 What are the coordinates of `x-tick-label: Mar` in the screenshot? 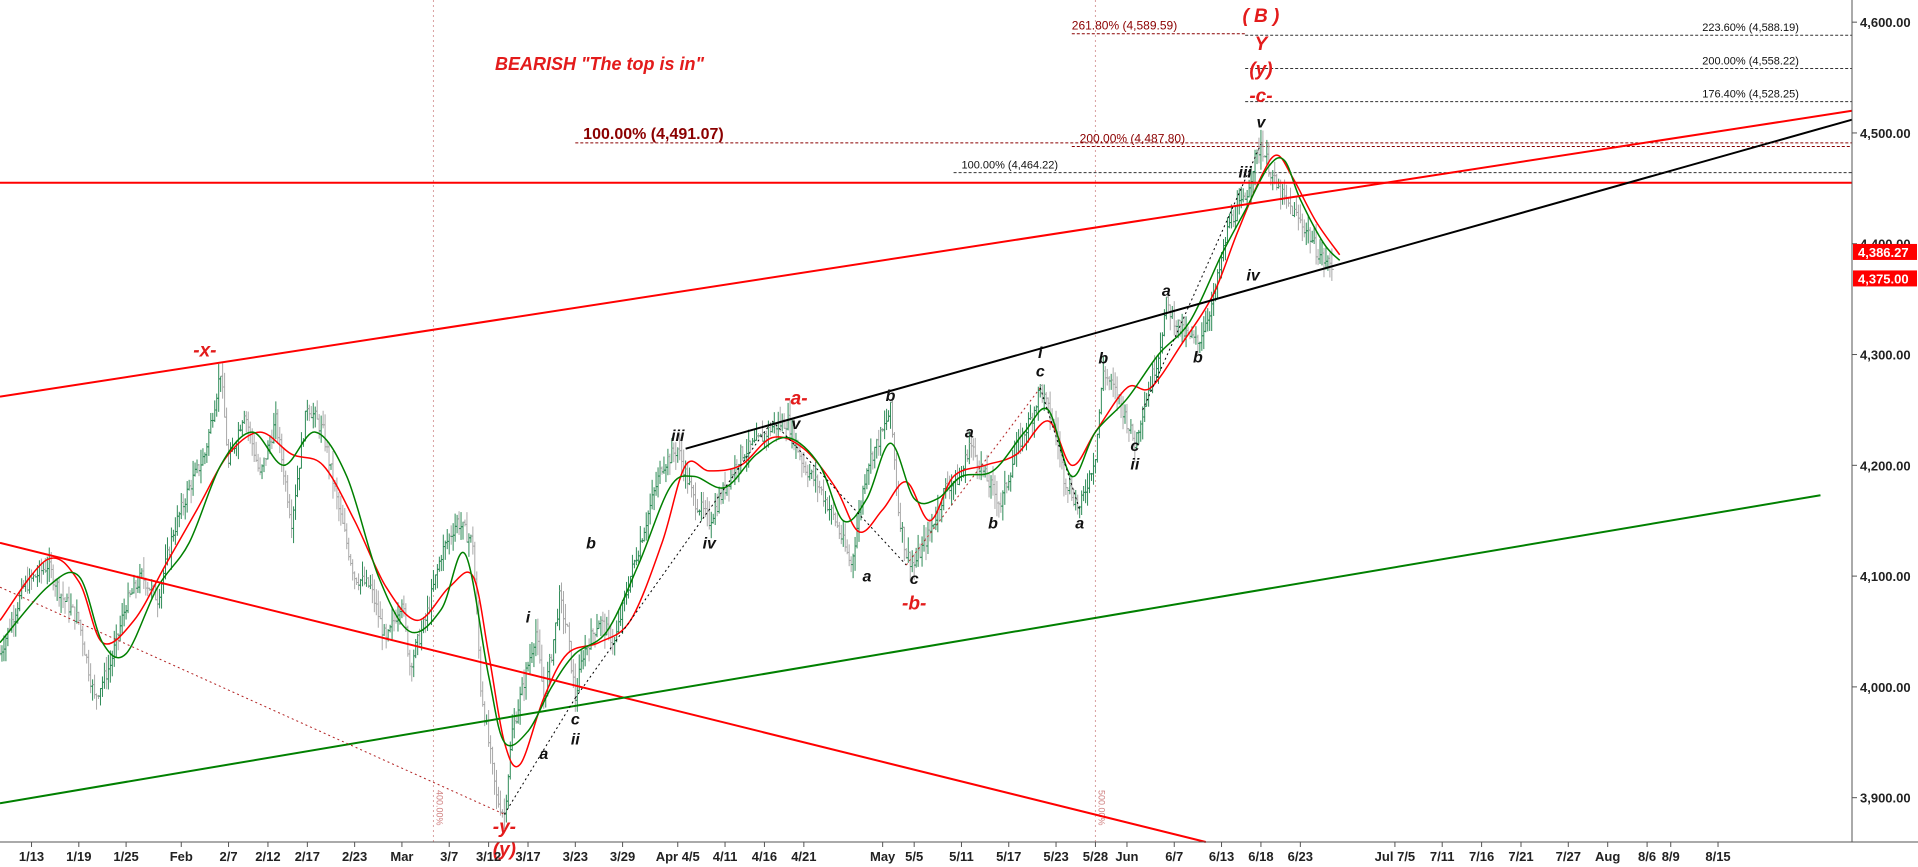 It's located at (401, 856).